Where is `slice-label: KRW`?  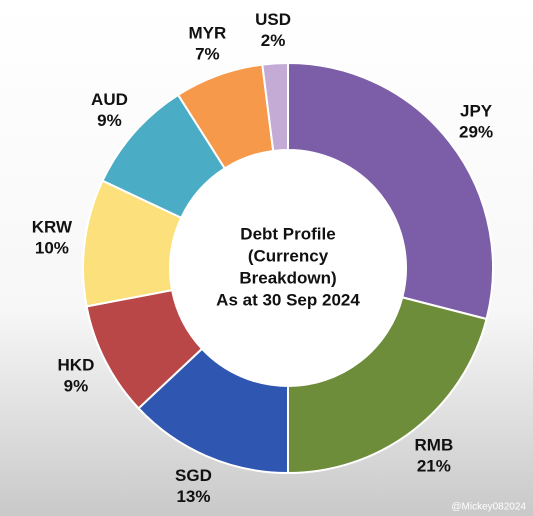 slice-label: KRW is located at coordinates (52, 227).